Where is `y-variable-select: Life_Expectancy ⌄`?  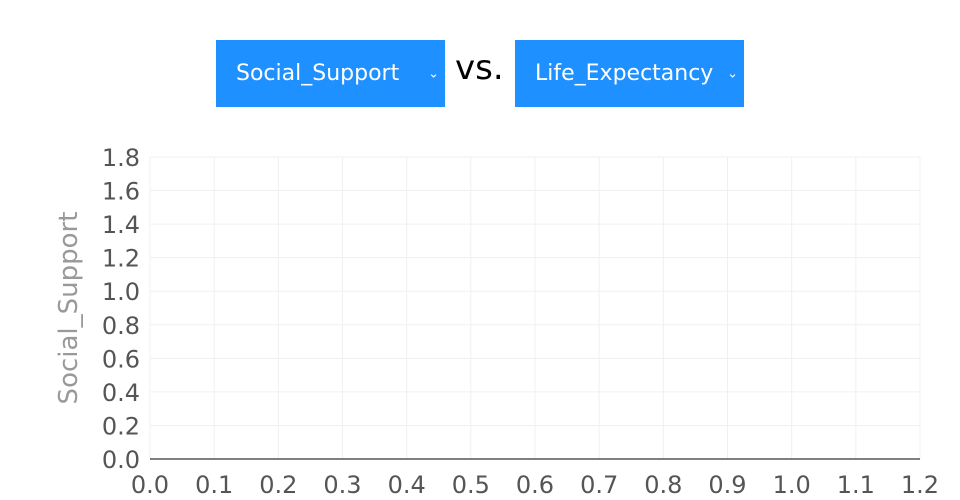 y-variable-select: Life_Expectancy ⌄ is located at coordinates (629, 73).